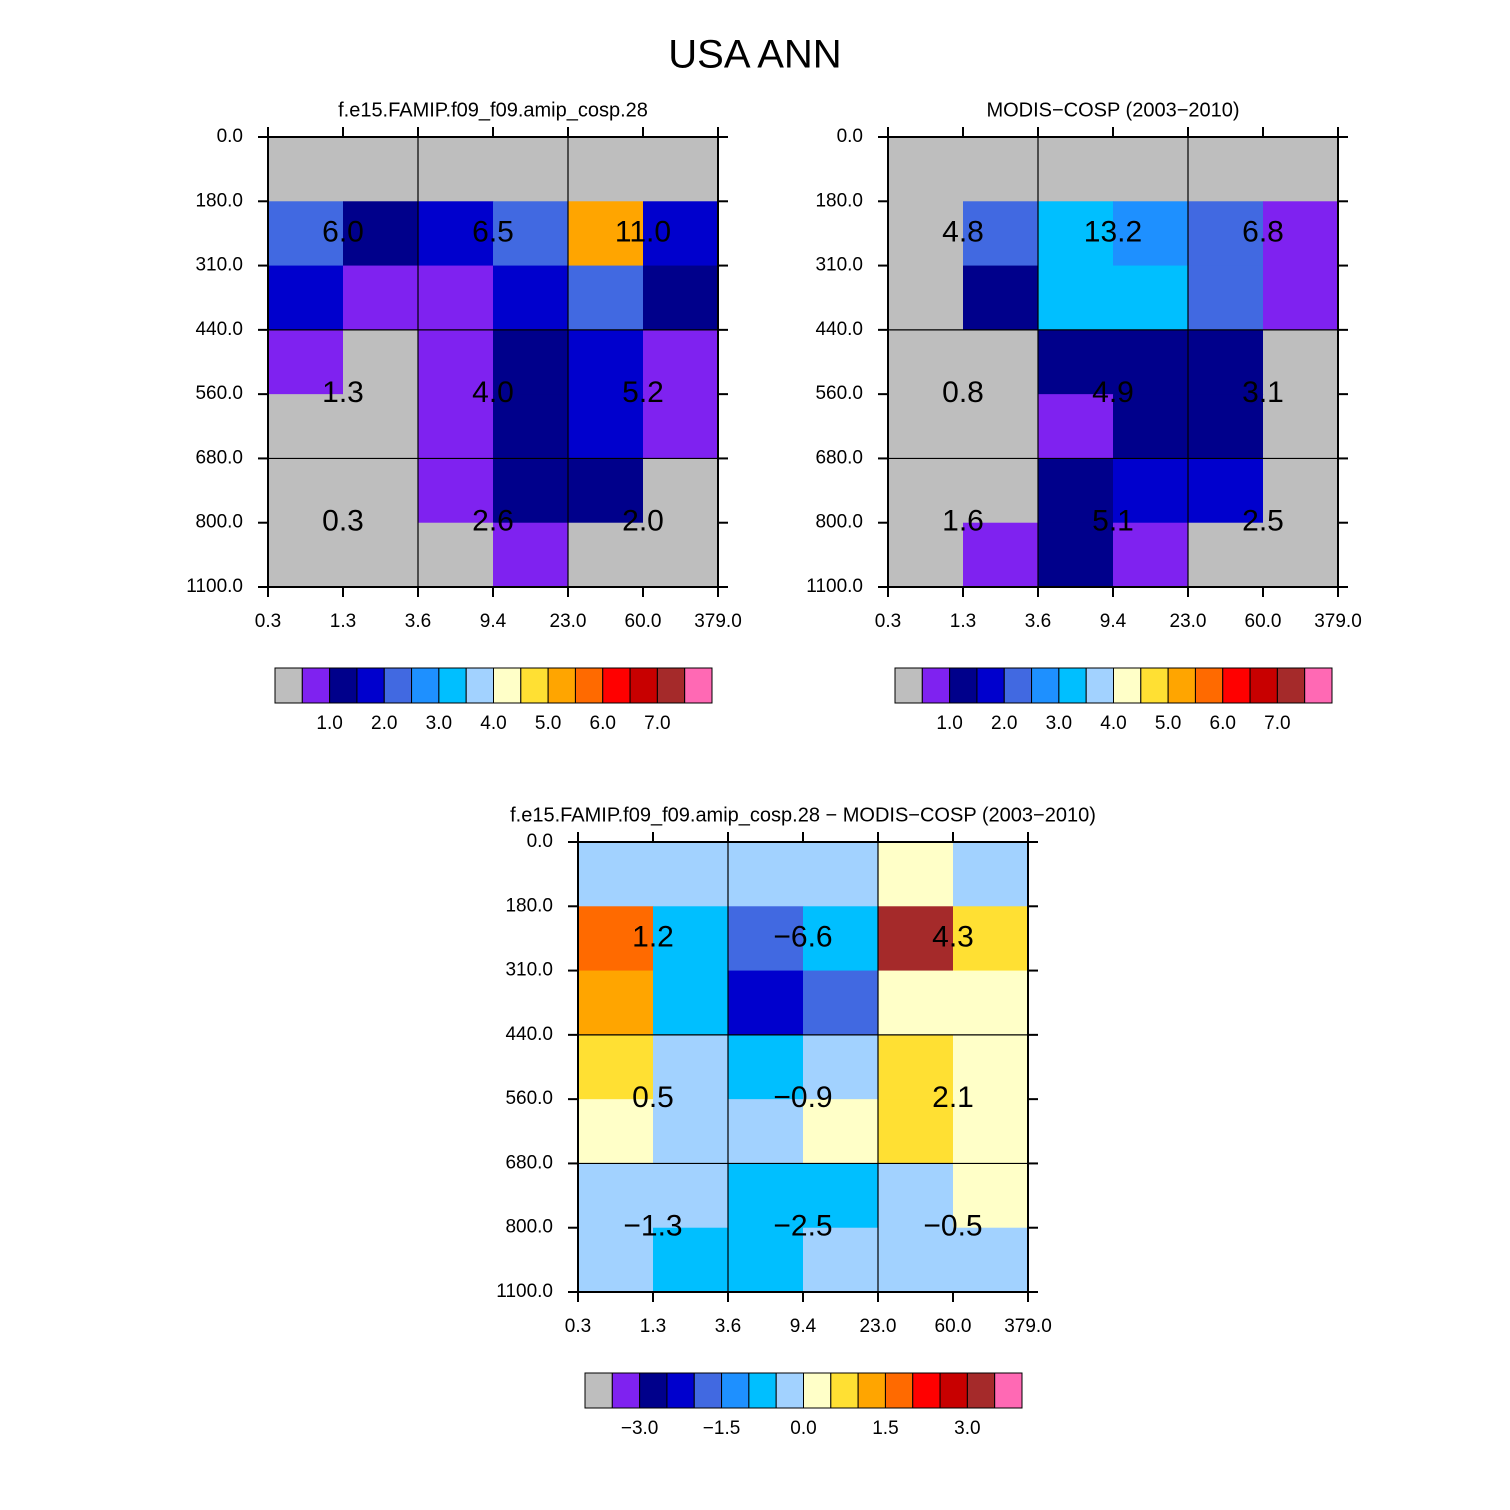 This screenshot has width=1510, height=1510. What do you see at coordinates (1113, 392) in the screenshot?
I see `value-label: 4.9` at bounding box center [1113, 392].